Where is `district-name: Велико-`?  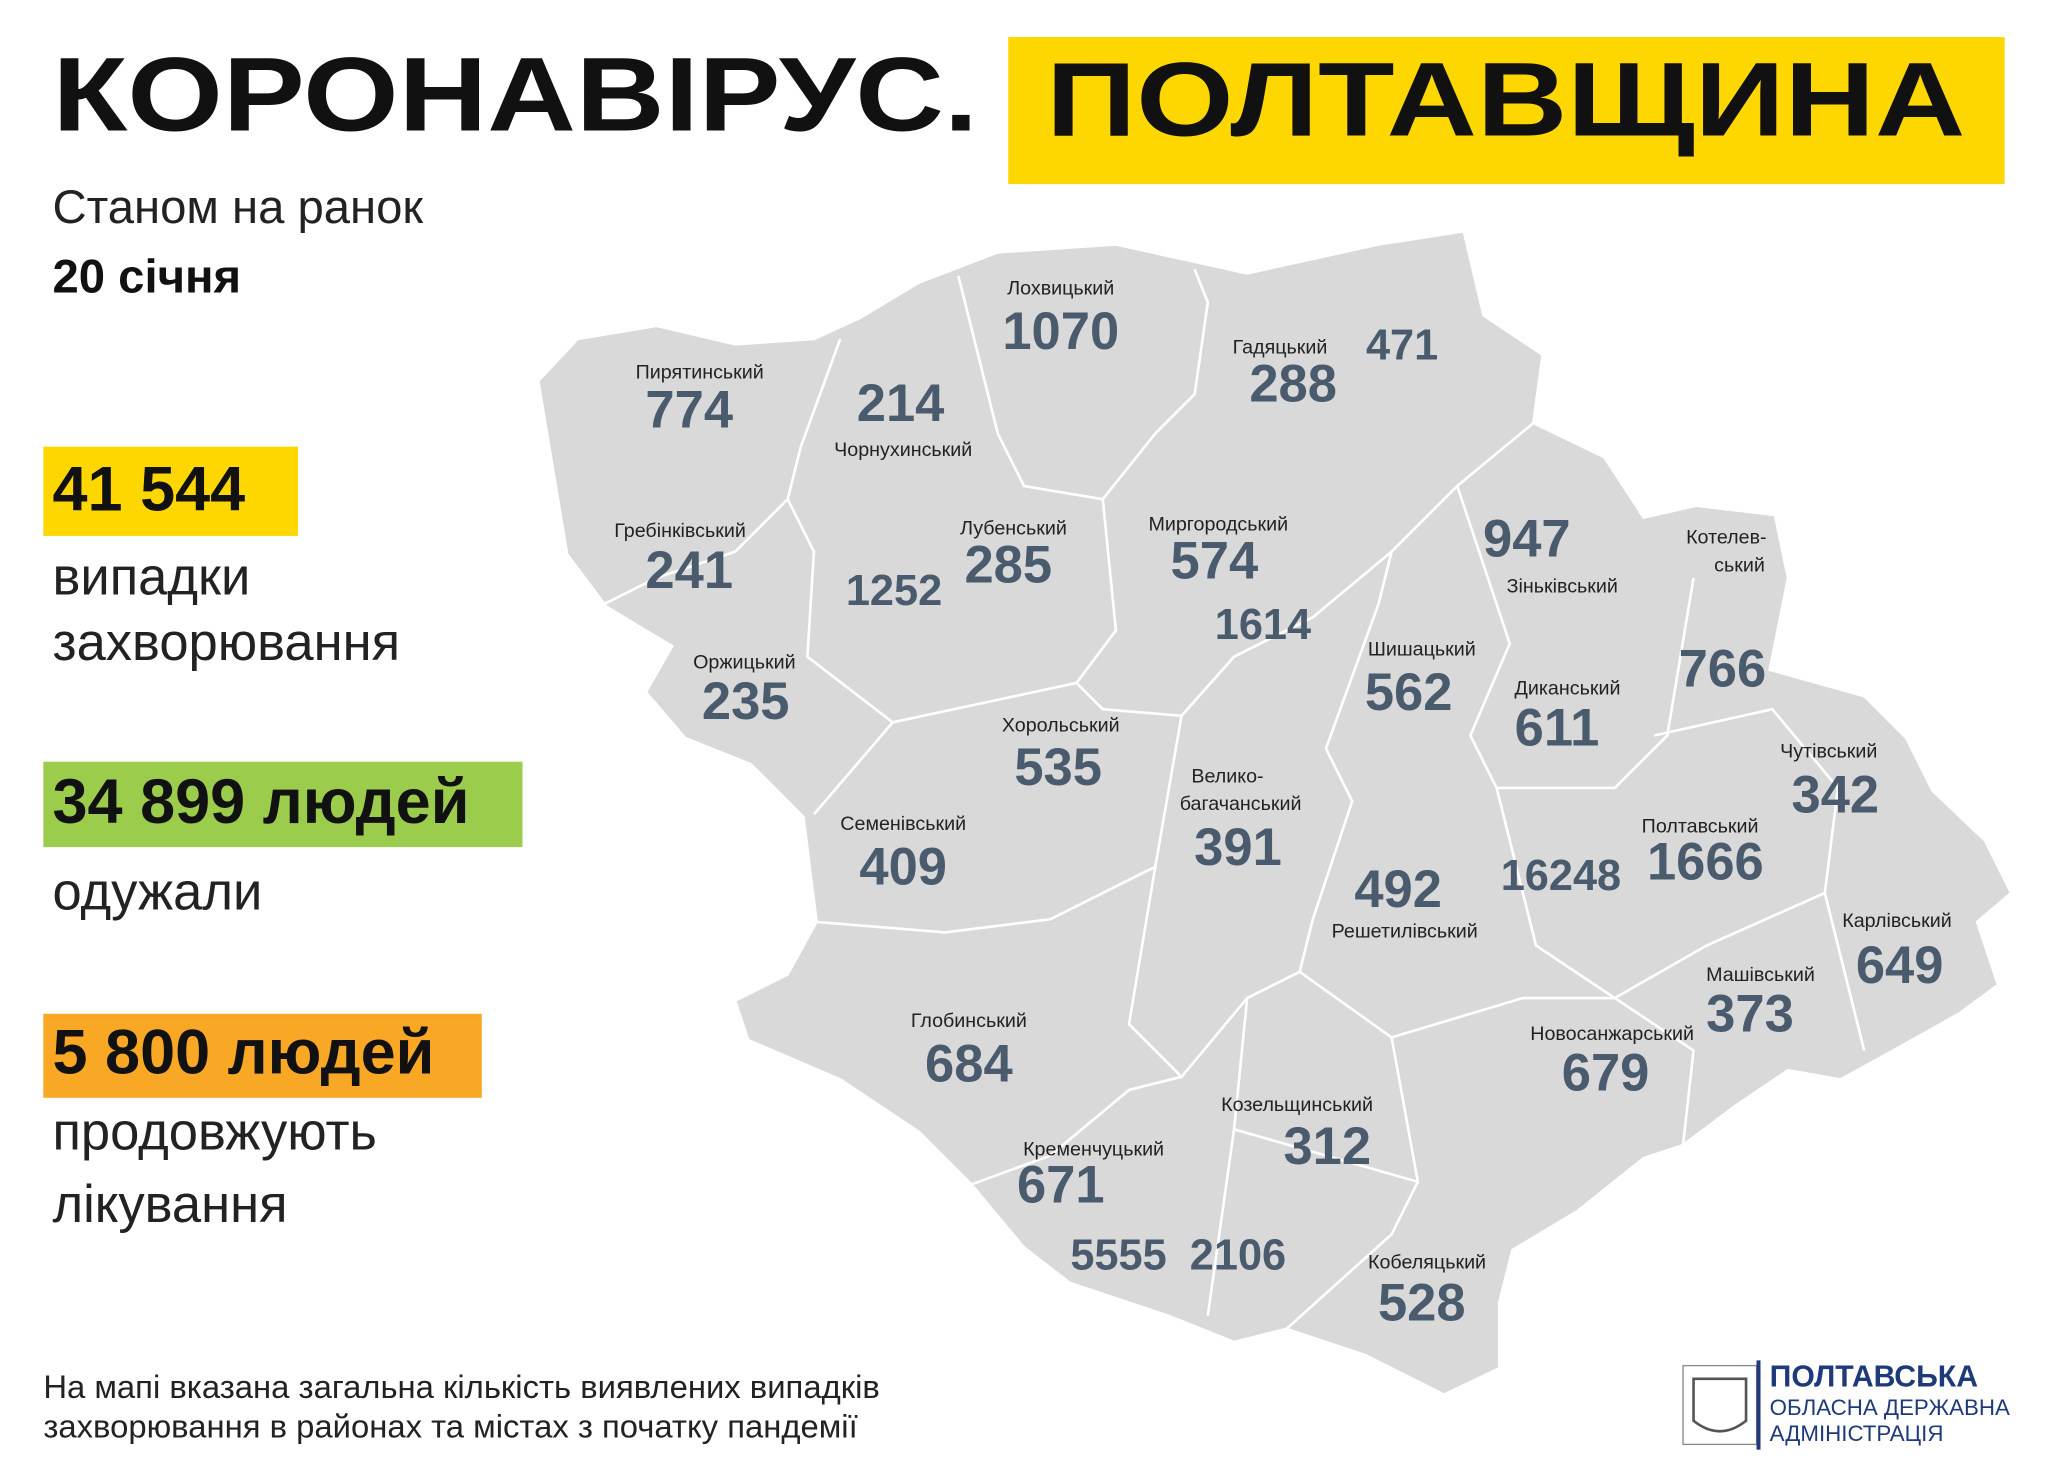
district-name: Велико- is located at coordinates (1227, 777).